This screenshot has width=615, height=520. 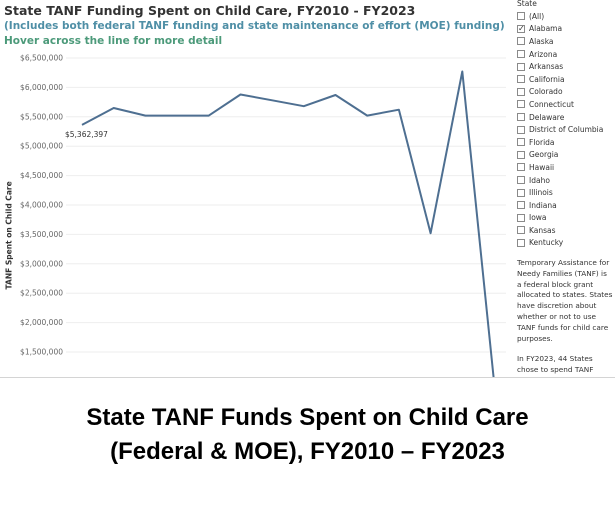 What do you see at coordinates (539, 180) in the screenshot?
I see `state-option-label: Idaho` at bounding box center [539, 180].